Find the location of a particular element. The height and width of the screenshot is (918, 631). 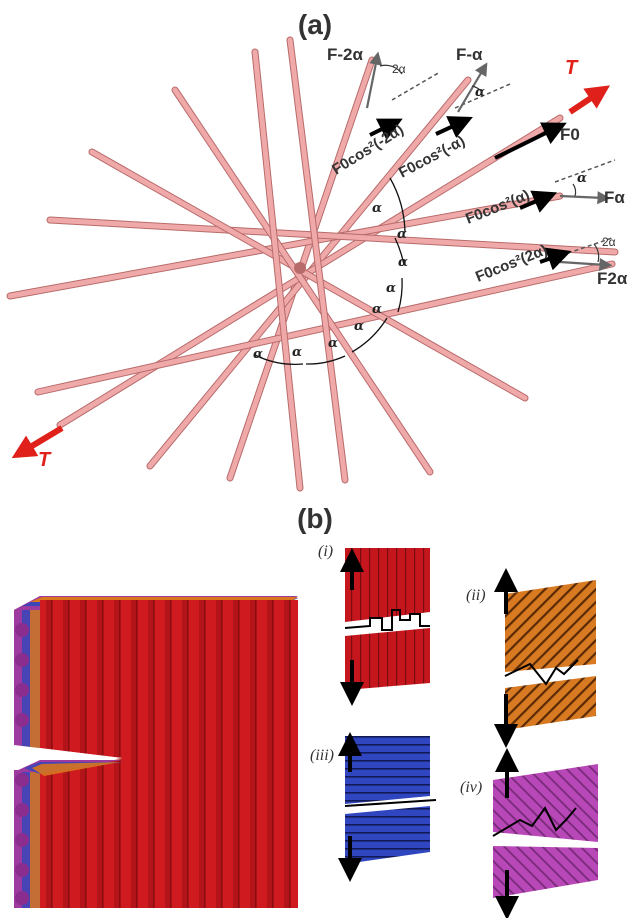

tension-label-bottom: T is located at coordinates (45, 460).